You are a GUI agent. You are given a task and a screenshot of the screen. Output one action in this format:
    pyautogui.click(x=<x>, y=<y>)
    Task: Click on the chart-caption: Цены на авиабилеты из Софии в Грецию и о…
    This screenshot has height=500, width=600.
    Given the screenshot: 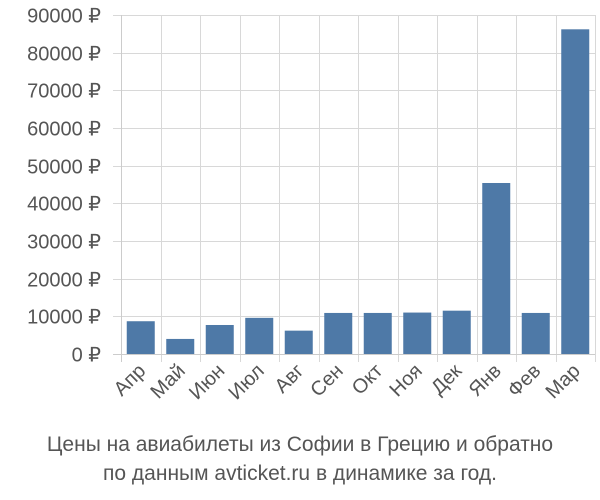 What is the action you would take?
    pyautogui.click(x=300, y=459)
    